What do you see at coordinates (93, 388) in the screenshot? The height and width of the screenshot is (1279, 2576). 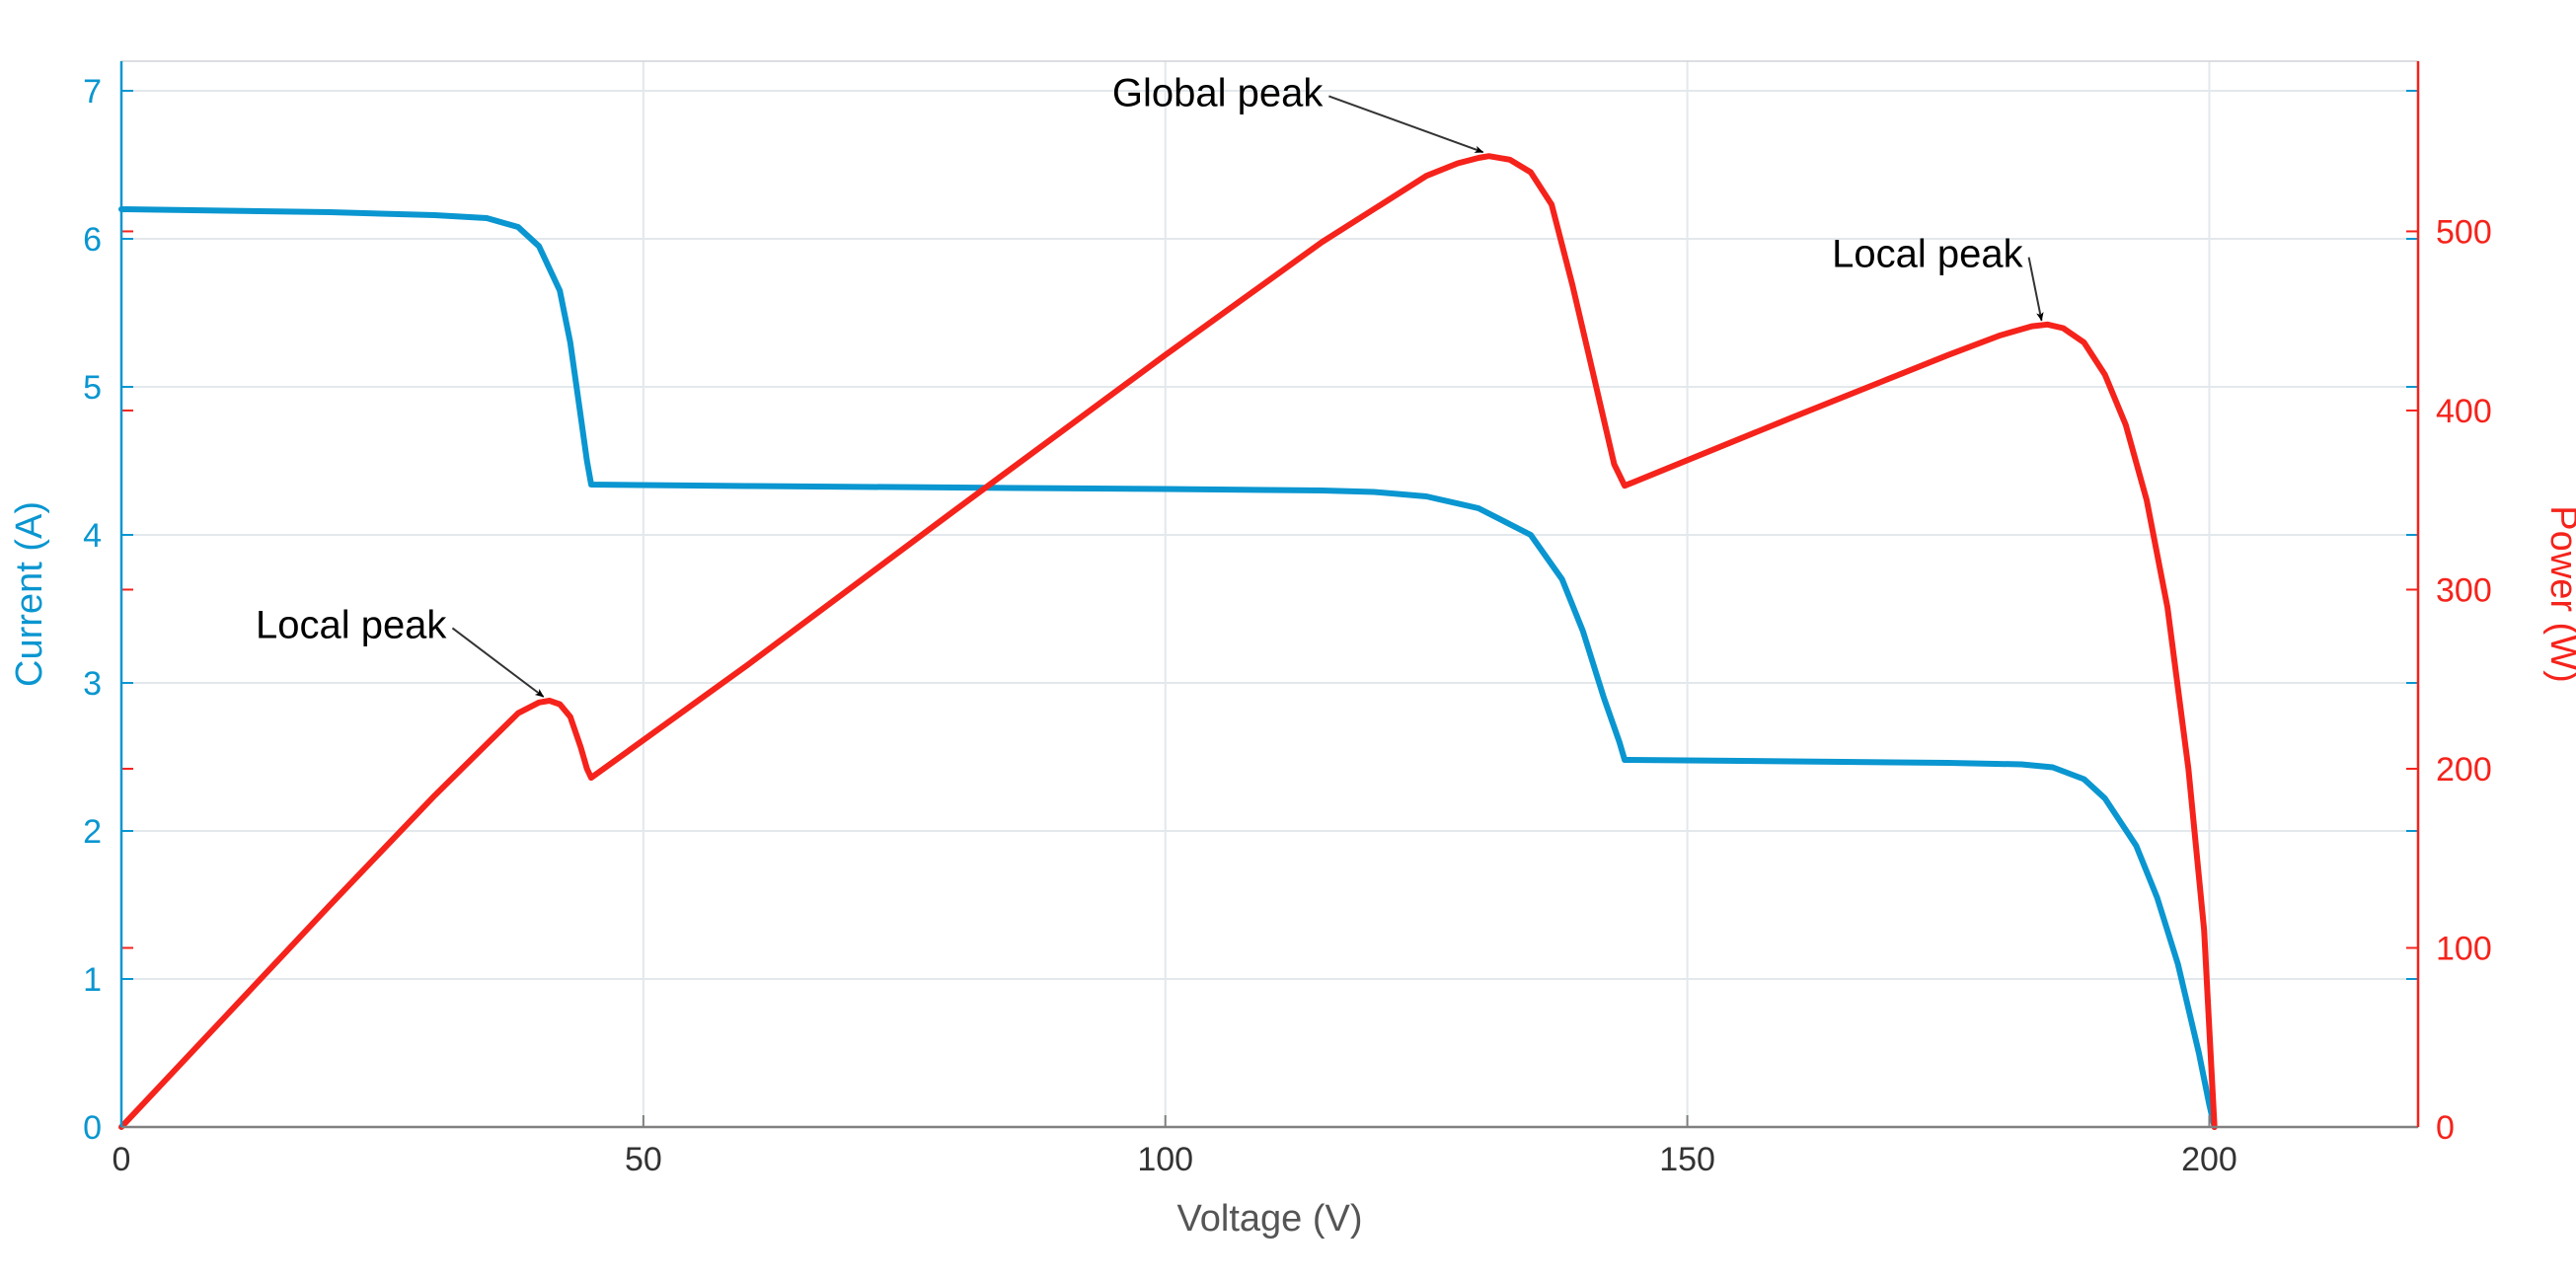 I see `y-left-tick-label: 5` at bounding box center [93, 388].